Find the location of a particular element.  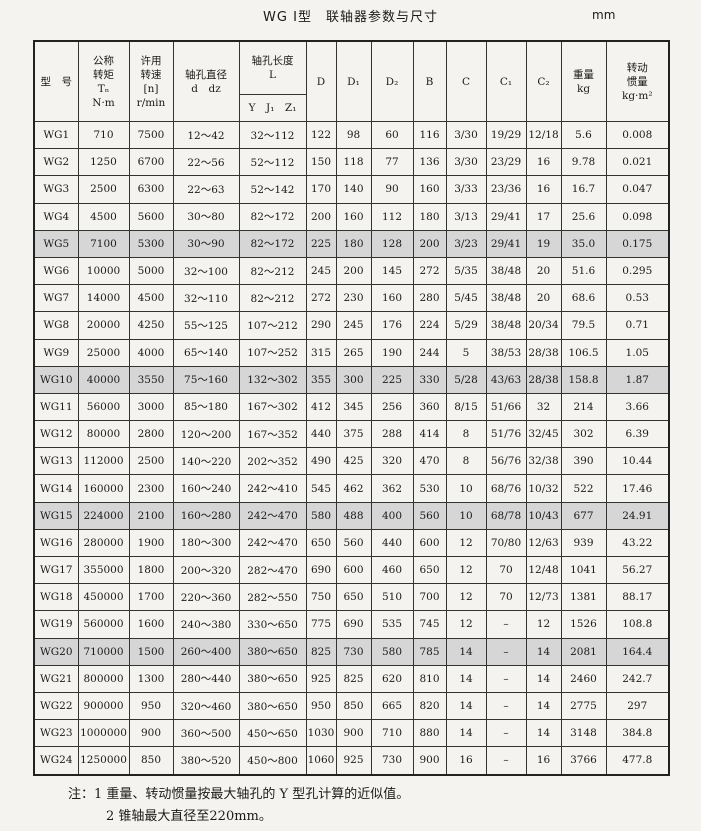

table-cell: 224 is located at coordinates (429, 325).